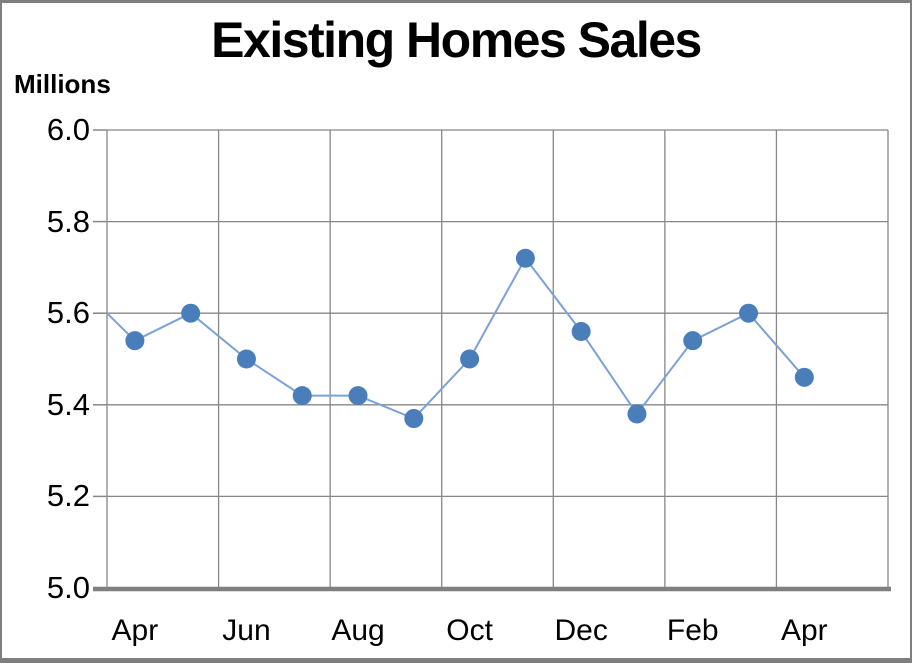 The height and width of the screenshot is (663, 912). I want to click on y-axis-title: Millions, so click(62, 84).